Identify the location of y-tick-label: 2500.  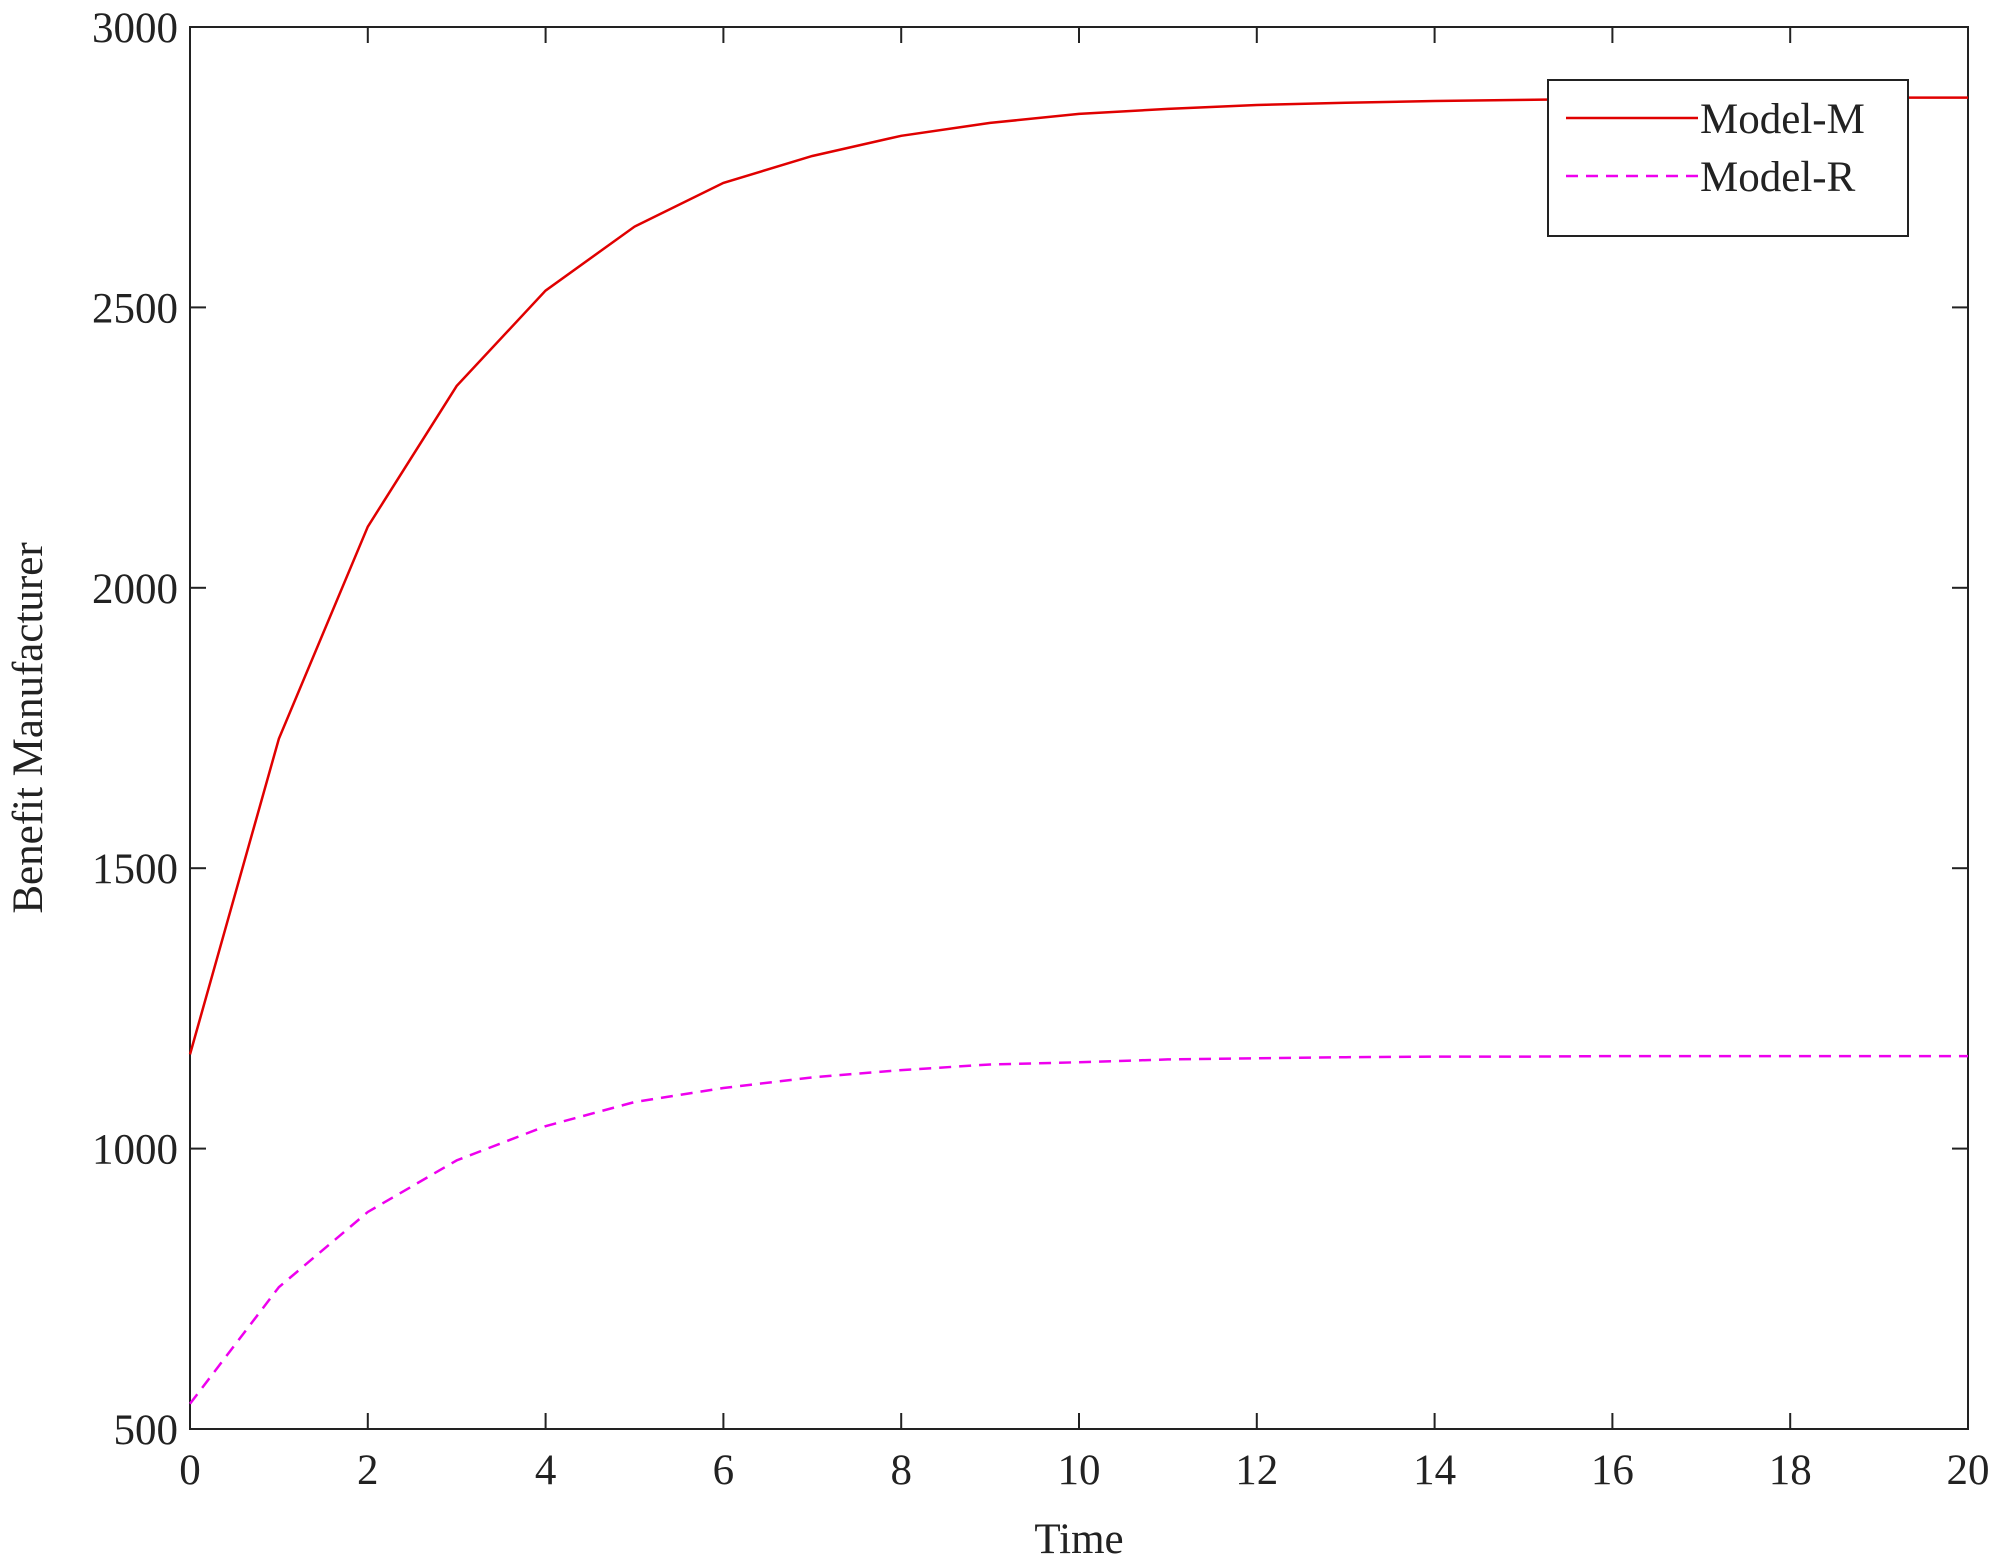
(135, 308).